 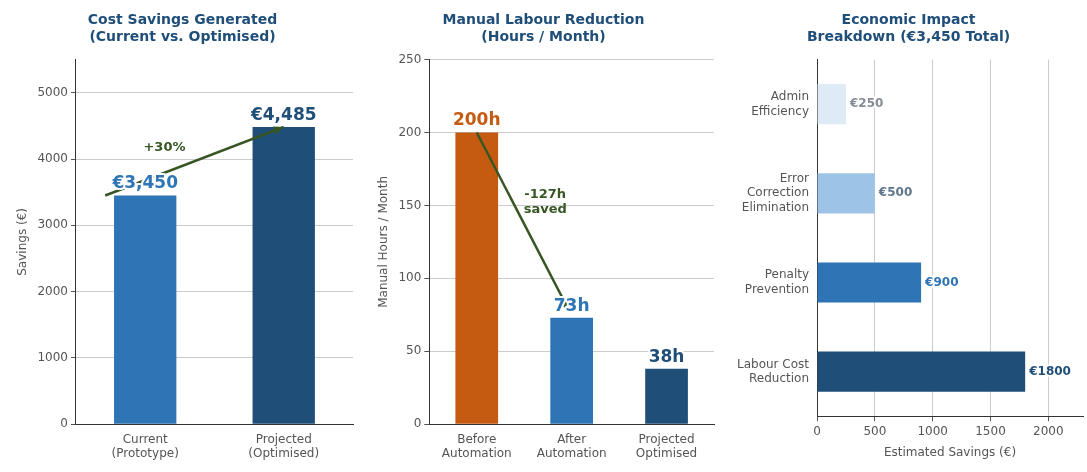 What do you see at coordinates (52, 158) in the screenshot?
I see `y-tick-label: 4000` at bounding box center [52, 158].